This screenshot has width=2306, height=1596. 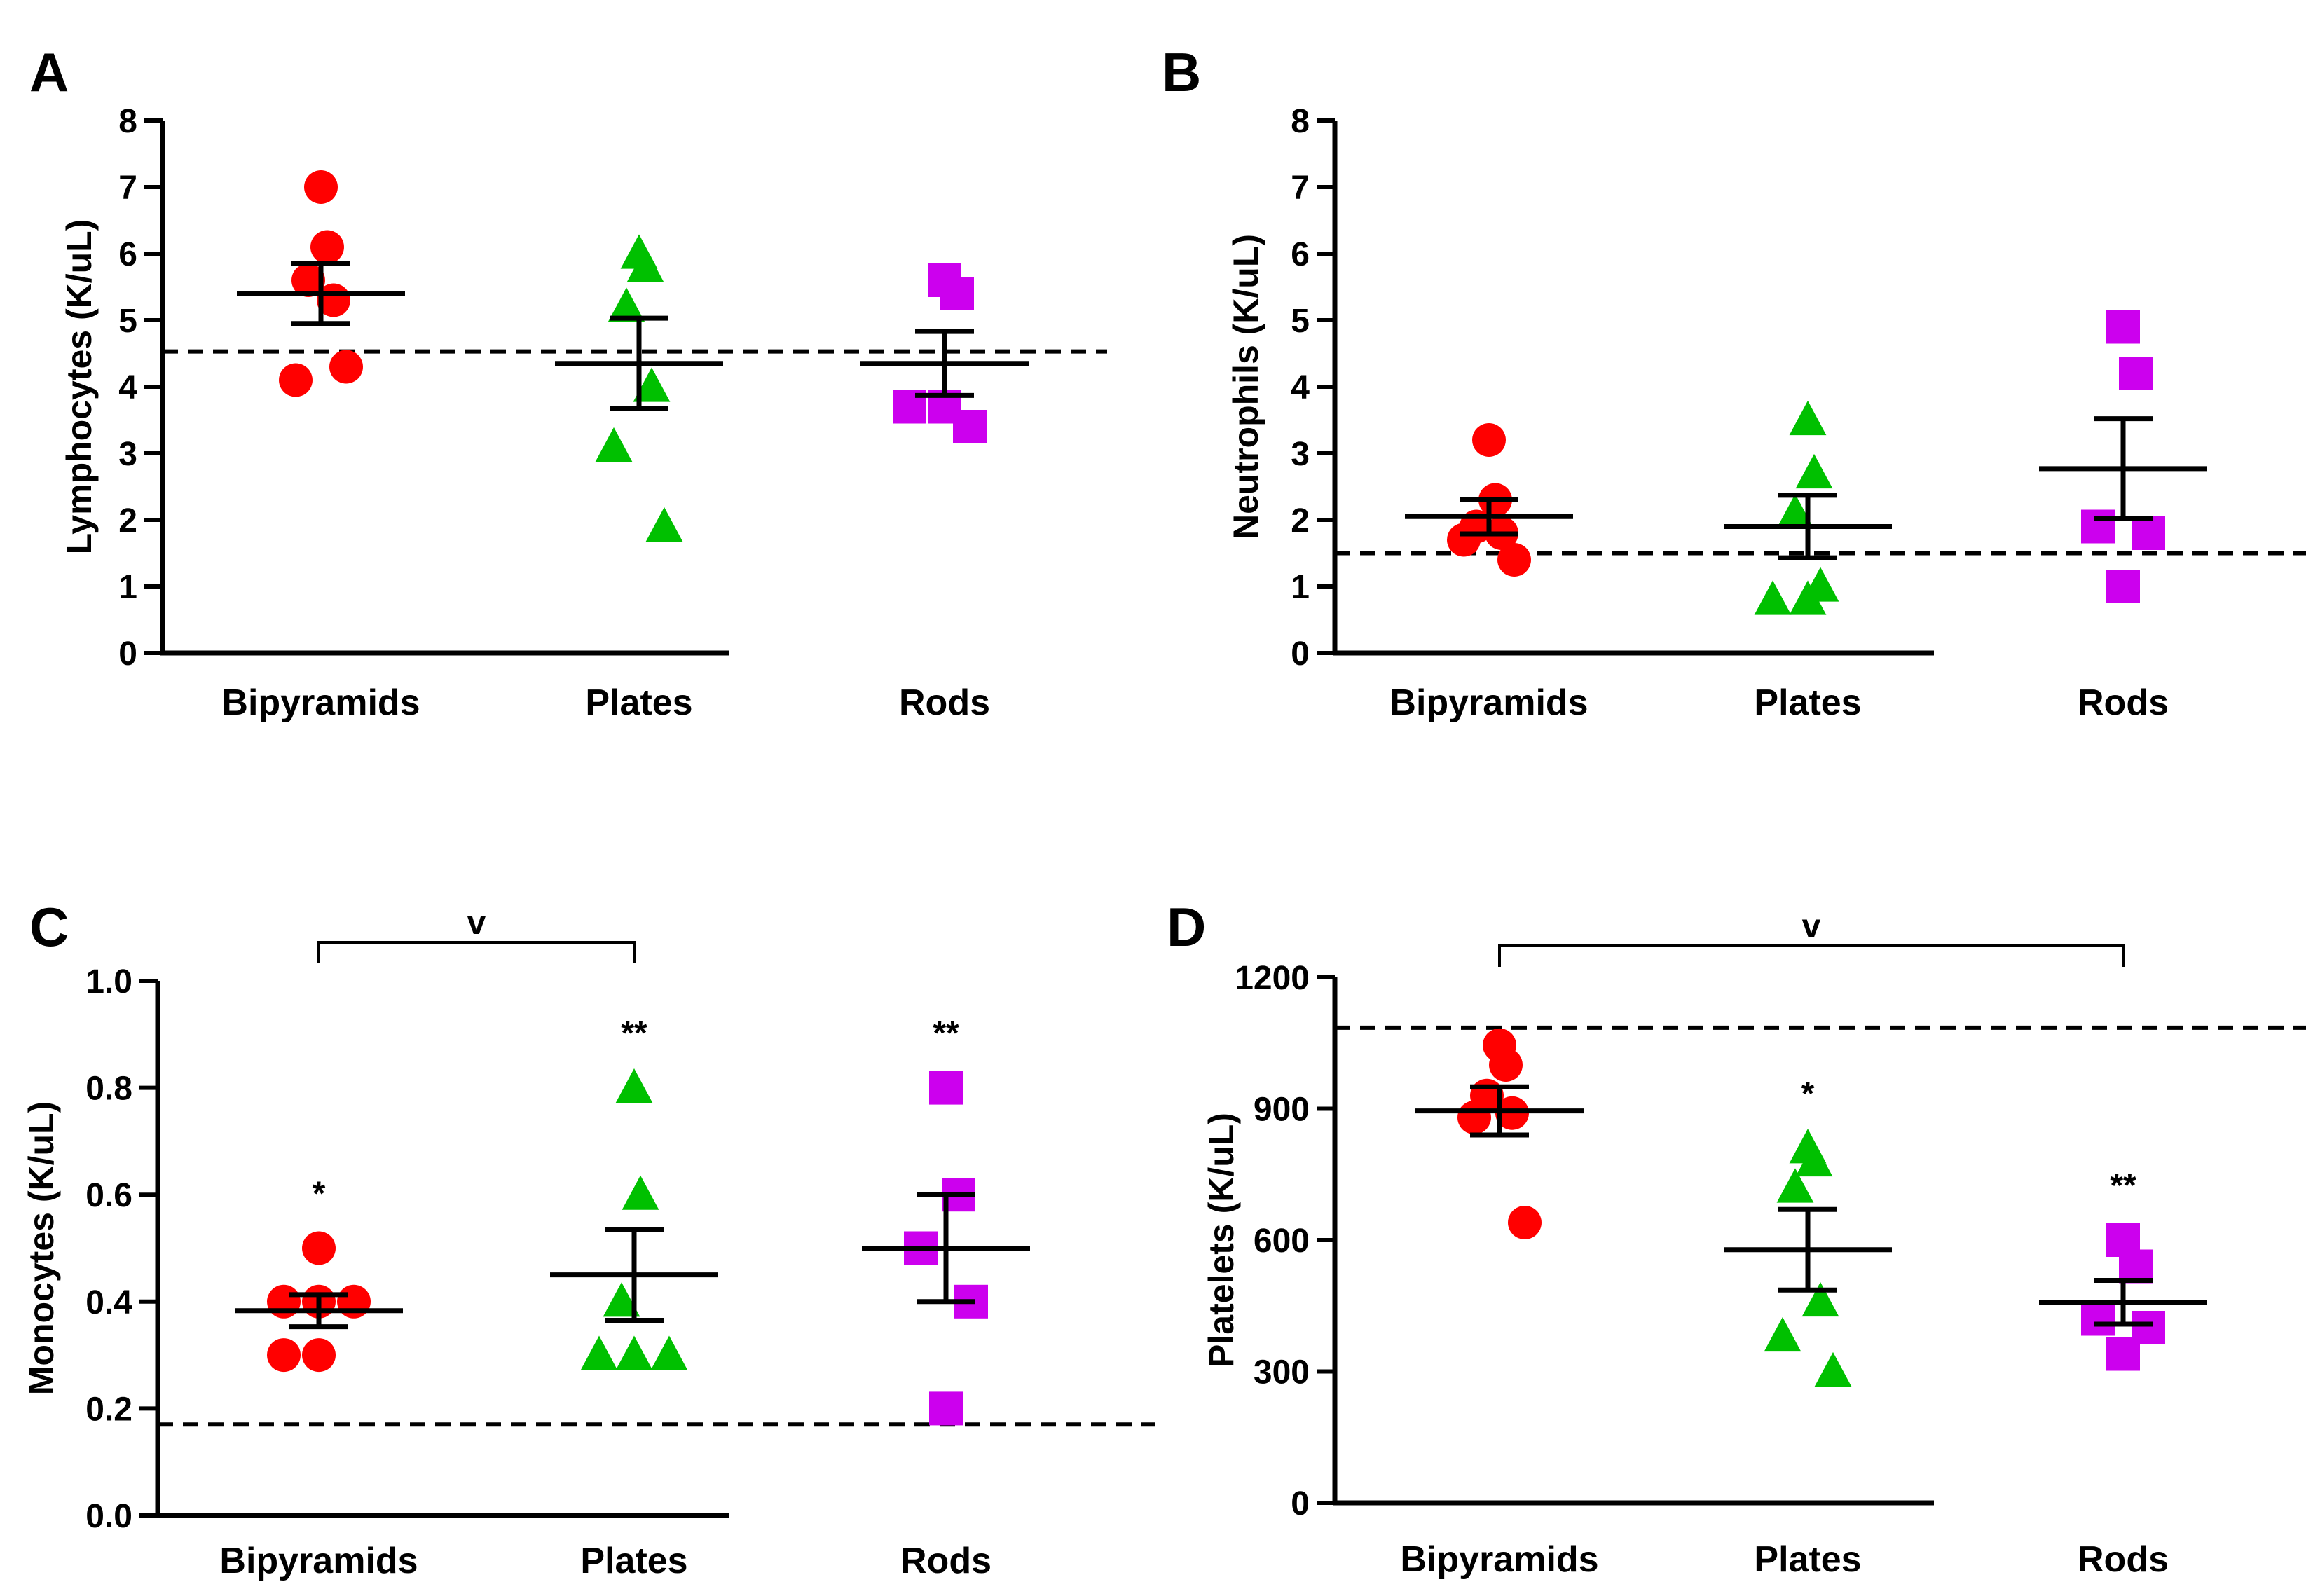 I want to click on panel-b-y-tick-label: 6, so click(x=1300, y=254).